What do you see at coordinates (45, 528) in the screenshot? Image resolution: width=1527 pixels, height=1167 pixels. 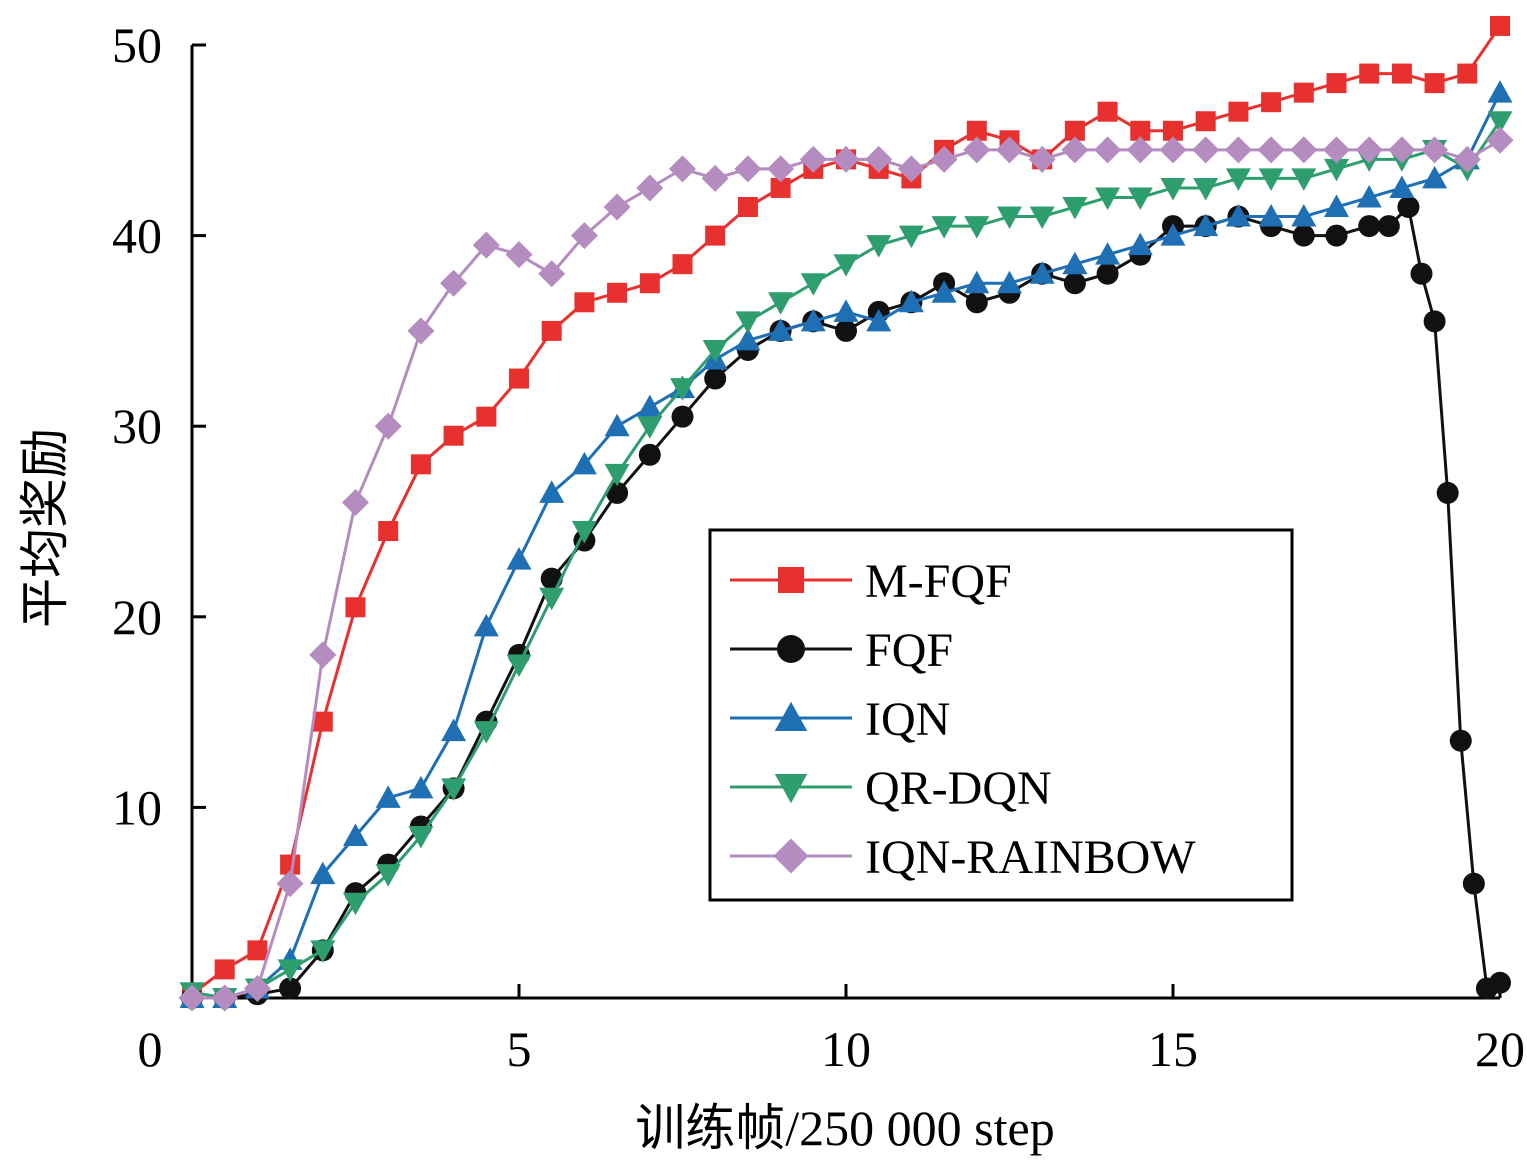 I see `y-axis-title: 平均奖励` at bounding box center [45, 528].